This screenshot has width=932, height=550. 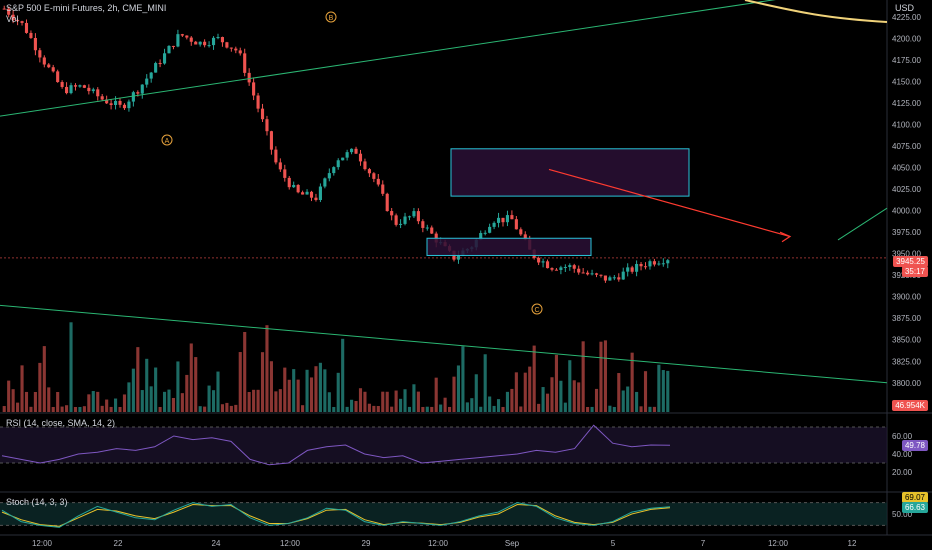 I want to click on rsi-band, so click(x=443, y=445).